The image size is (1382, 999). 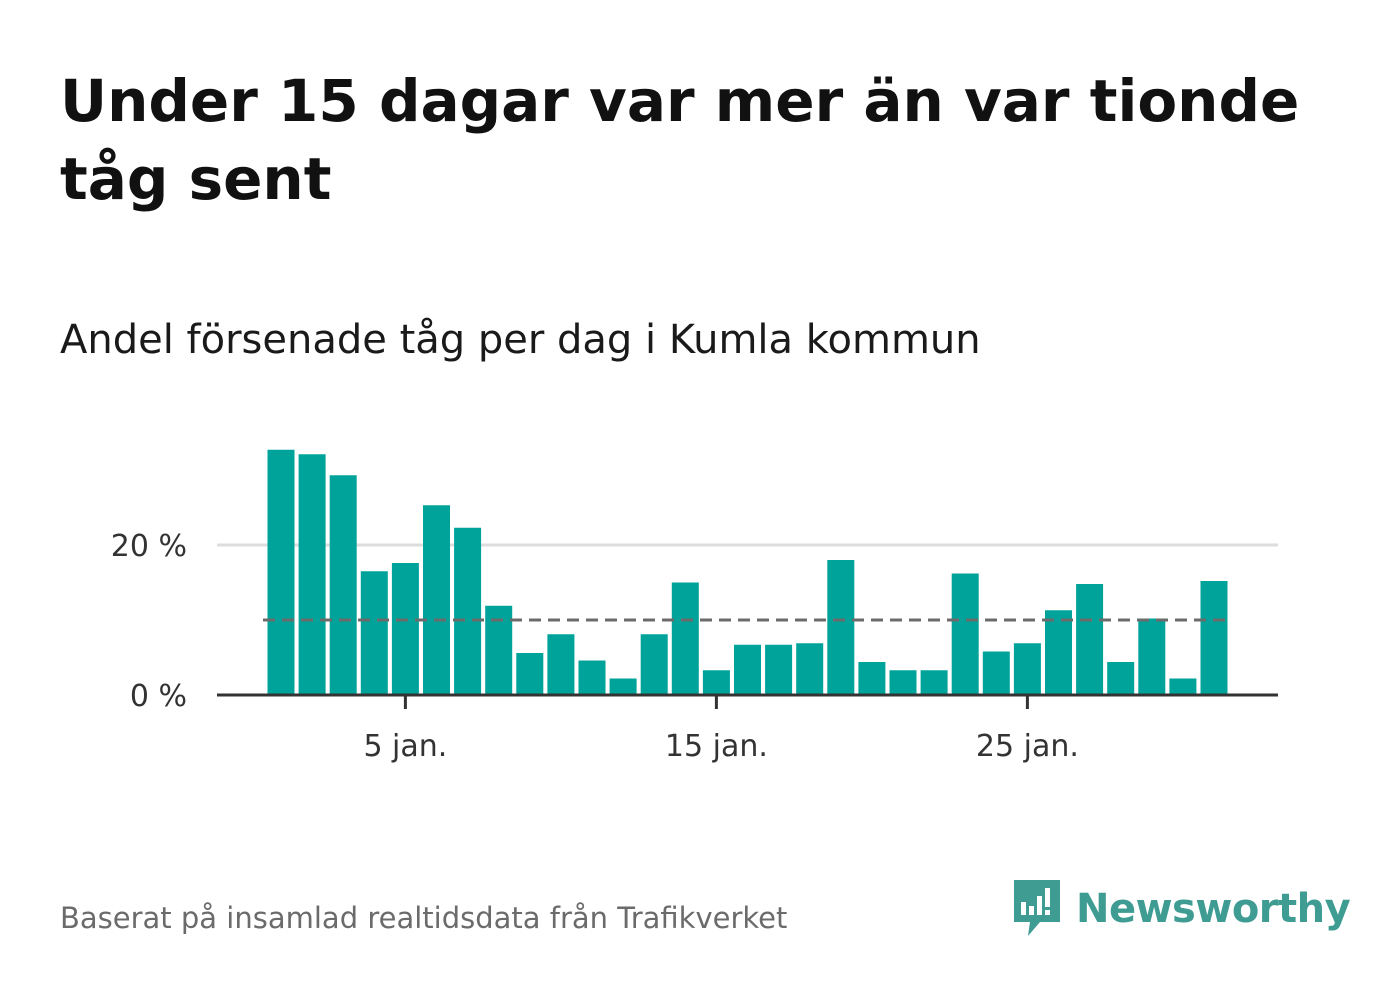 What do you see at coordinates (1213, 909) in the screenshot?
I see `brand-name: Newsworthy` at bounding box center [1213, 909].